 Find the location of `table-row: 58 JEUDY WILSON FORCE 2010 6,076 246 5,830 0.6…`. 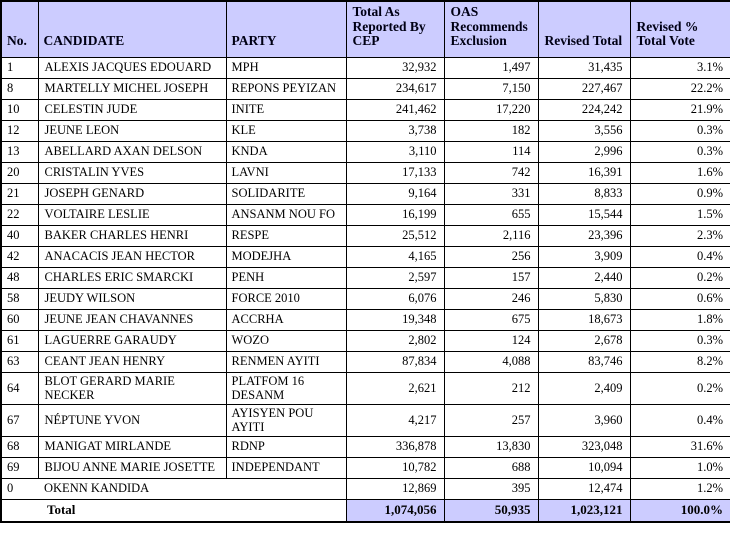

table-row: 58 JEUDY WILSON FORCE 2010 6,076 246 5,830 0.6… is located at coordinates (365, 298).